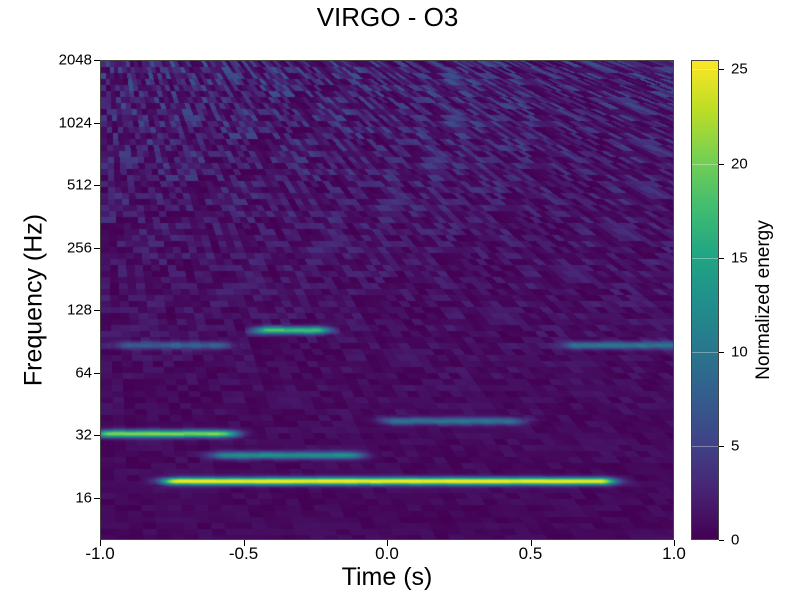 This screenshot has height=600, width=800. I want to click on y-tick-label: 512, so click(79, 185).